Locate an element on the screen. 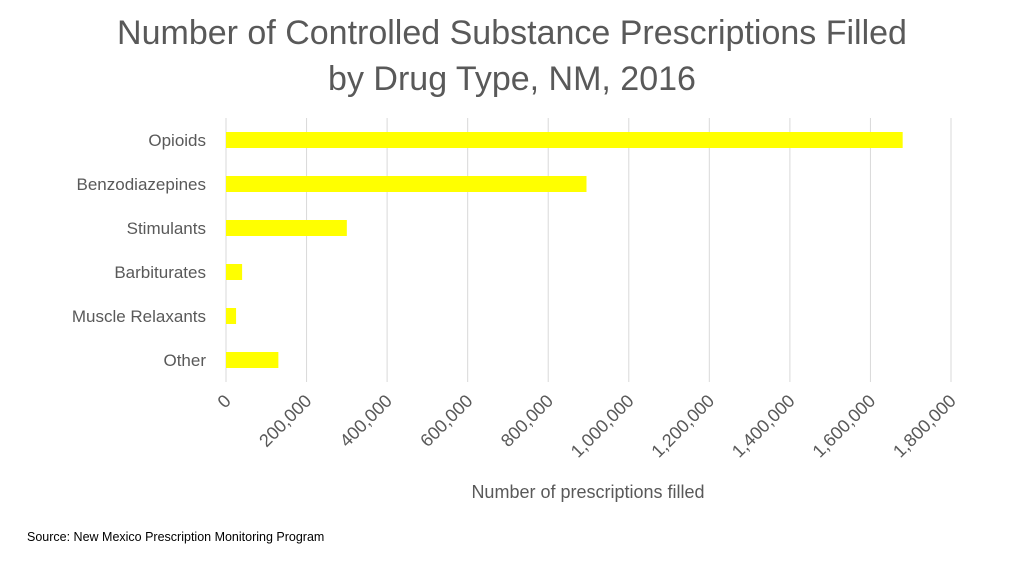 The width and height of the screenshot is (1024, 576). bar-benzodiazepines is located at coordinates (406, 184).